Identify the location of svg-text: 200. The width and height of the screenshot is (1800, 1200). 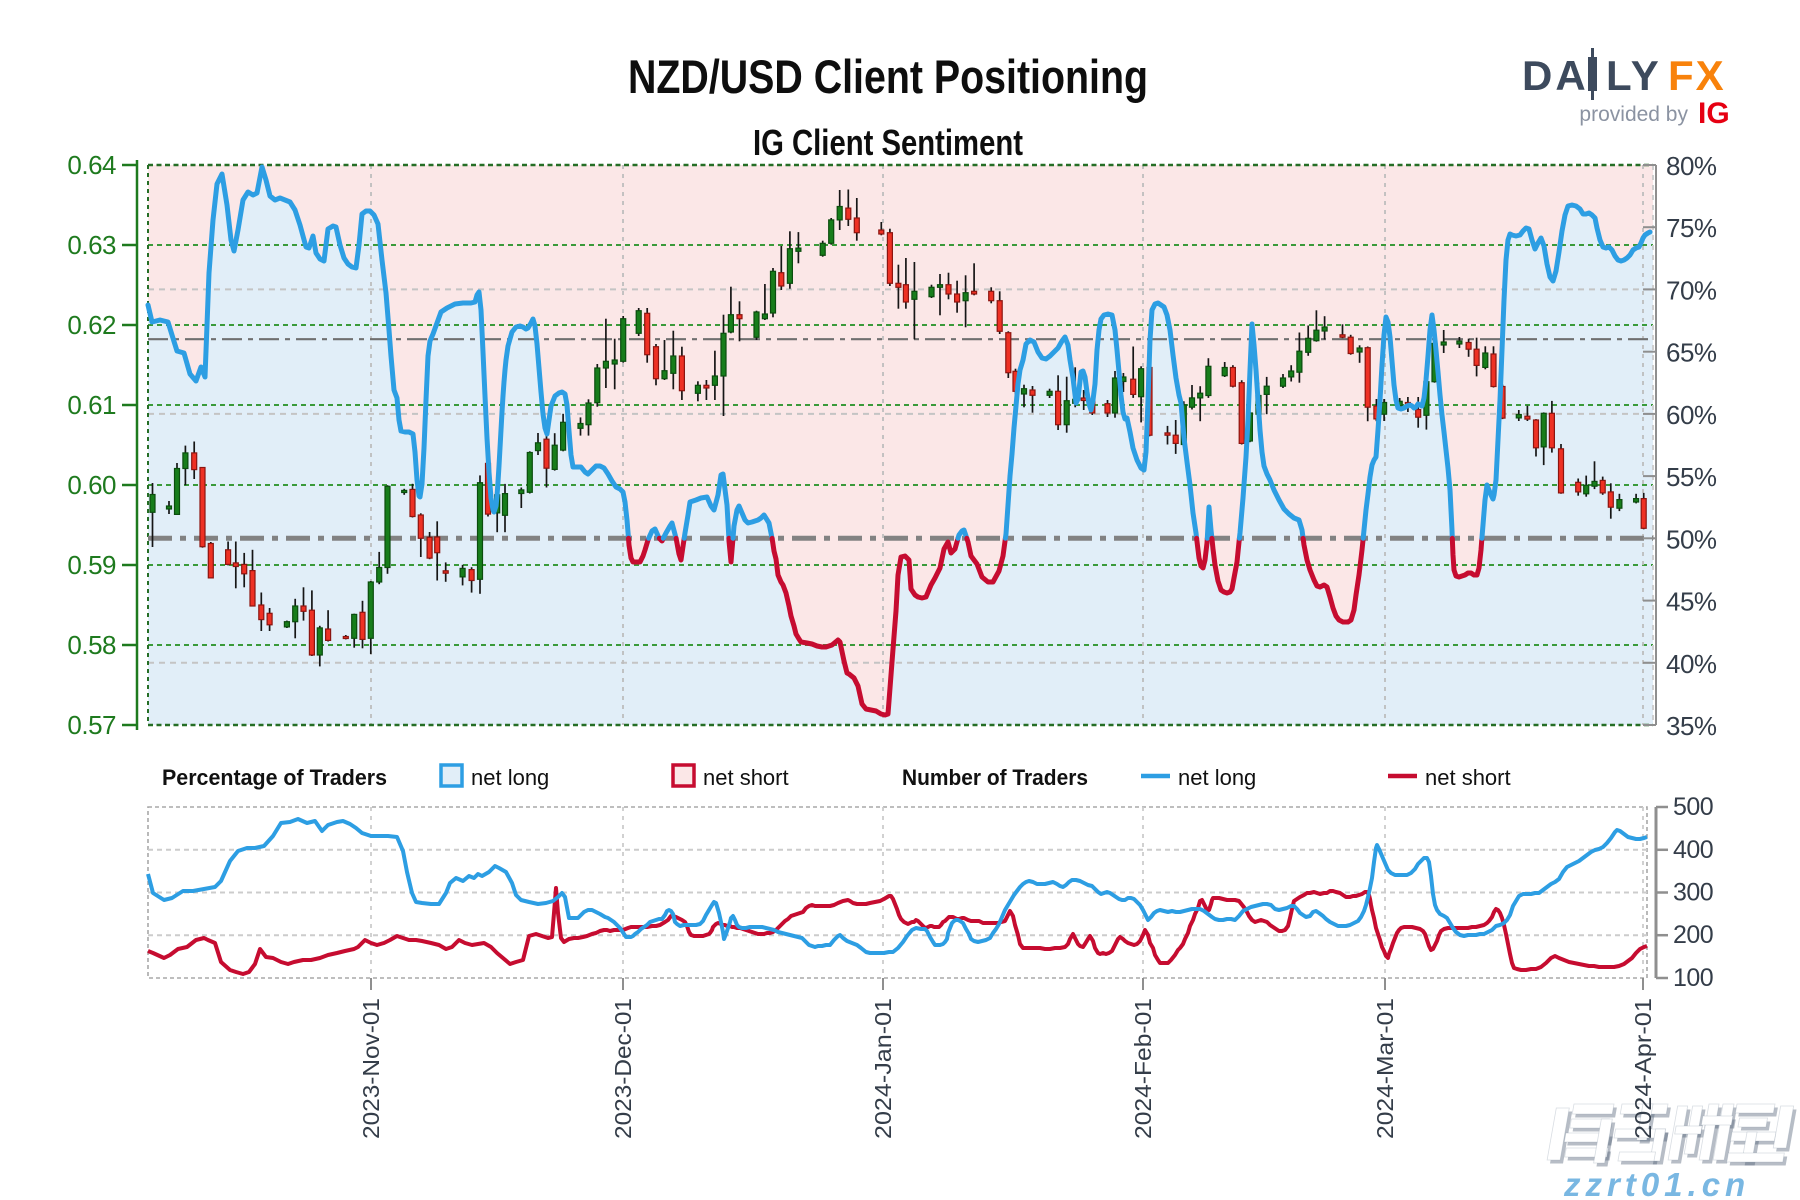
(1693, 935).